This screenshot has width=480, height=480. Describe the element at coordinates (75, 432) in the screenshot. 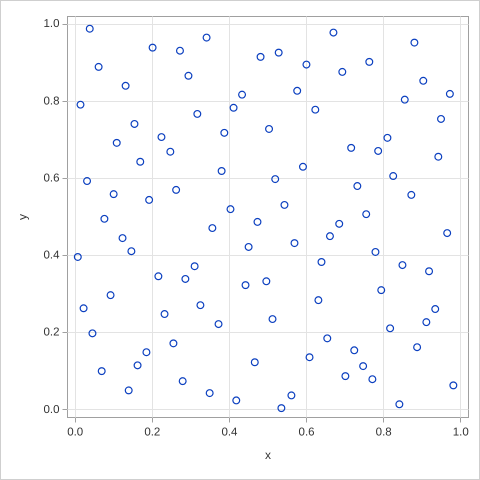

I see `x-tick-label: 0.0` at that location.